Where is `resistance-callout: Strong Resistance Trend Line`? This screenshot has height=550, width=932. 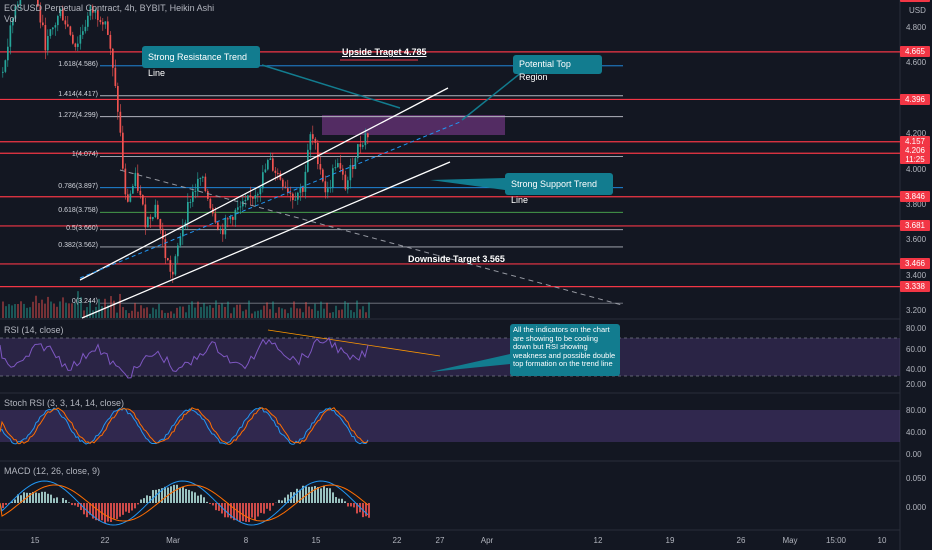
resistance-callout: Strong Resistance Trend Line is located at coordinates (201, 62).